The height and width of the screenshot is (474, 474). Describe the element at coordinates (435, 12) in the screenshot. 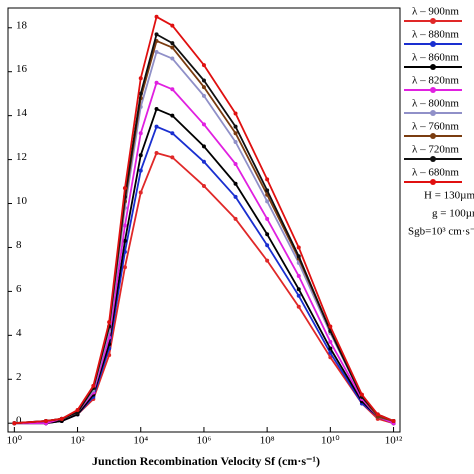

I see `legend-label: λ – 900nm` at that location.